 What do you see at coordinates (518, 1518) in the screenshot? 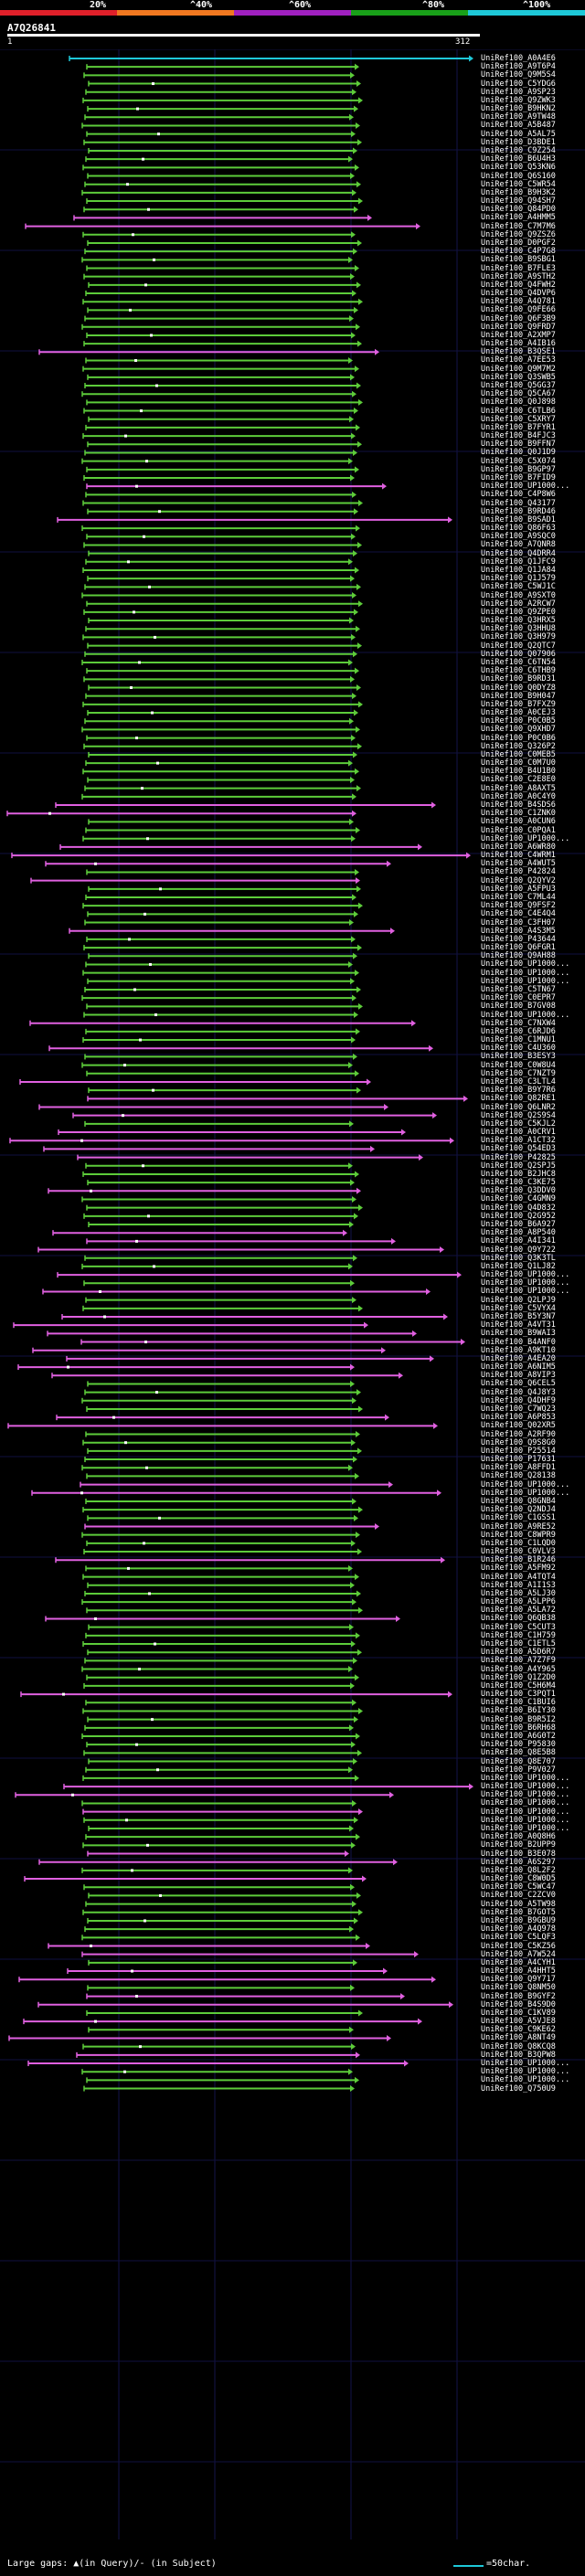
I see `hit-label: UniRef100_C1GSS1` at bounding box center [518, 1518].